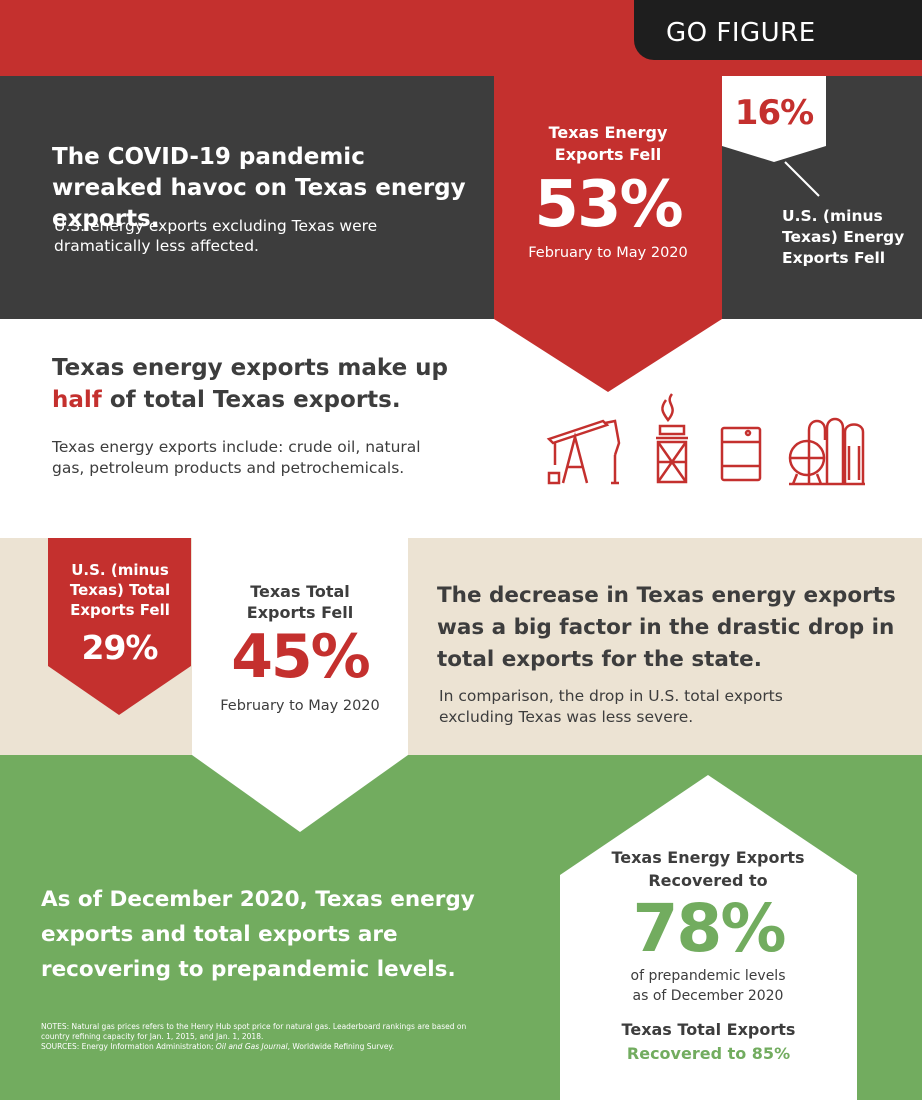  What do you see at coordinates (300, 706) in the screenshot?
I see `texas-total-fell-period: February to May 2020` at bounding box center [300, 706].